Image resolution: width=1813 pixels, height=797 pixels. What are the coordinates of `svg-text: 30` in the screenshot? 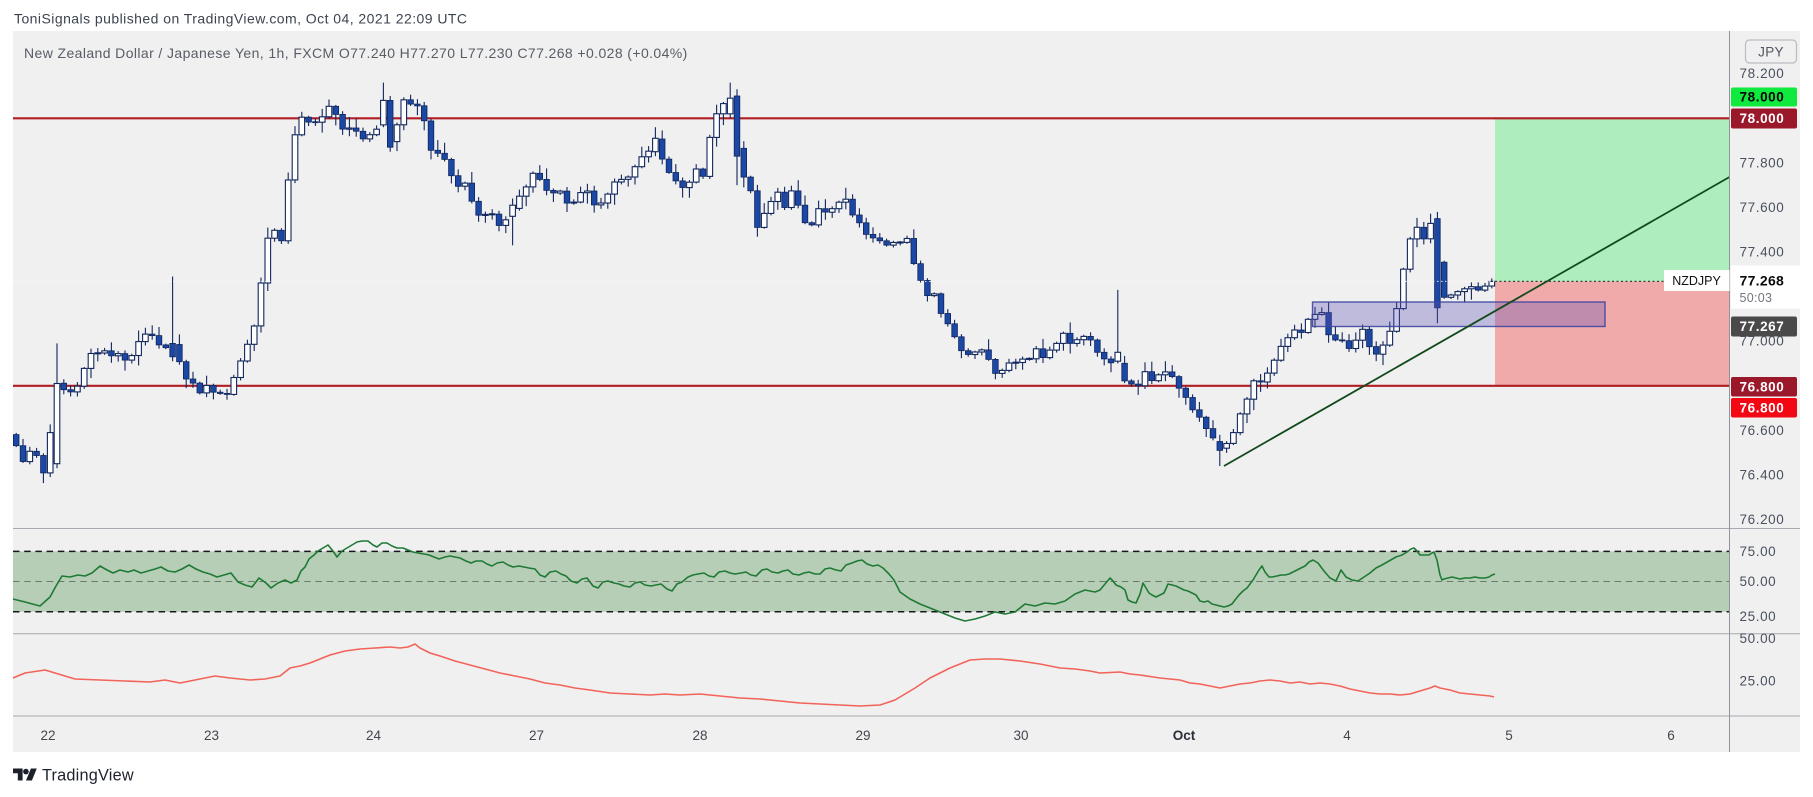 It's located at (1020, 735).